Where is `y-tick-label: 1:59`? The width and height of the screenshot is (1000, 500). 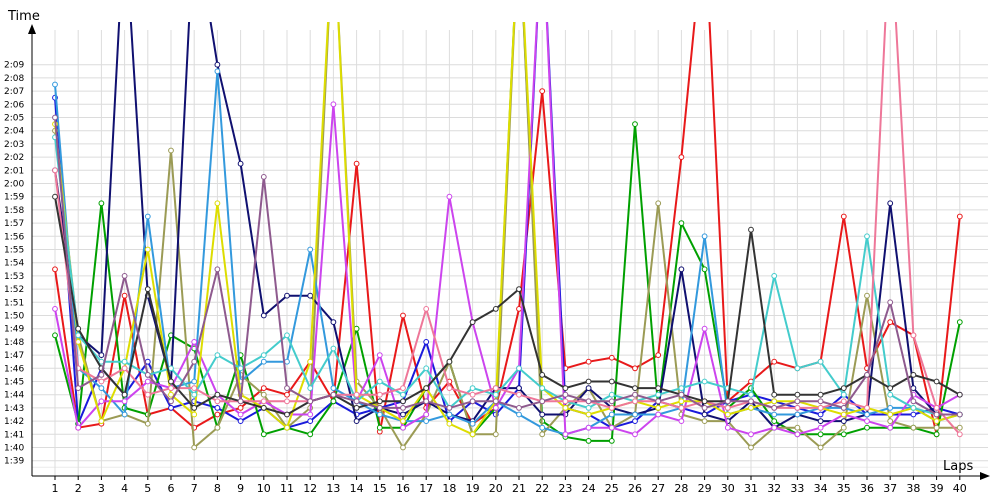
y-tick-label: 1:59 is located at coordinates (14, 198).